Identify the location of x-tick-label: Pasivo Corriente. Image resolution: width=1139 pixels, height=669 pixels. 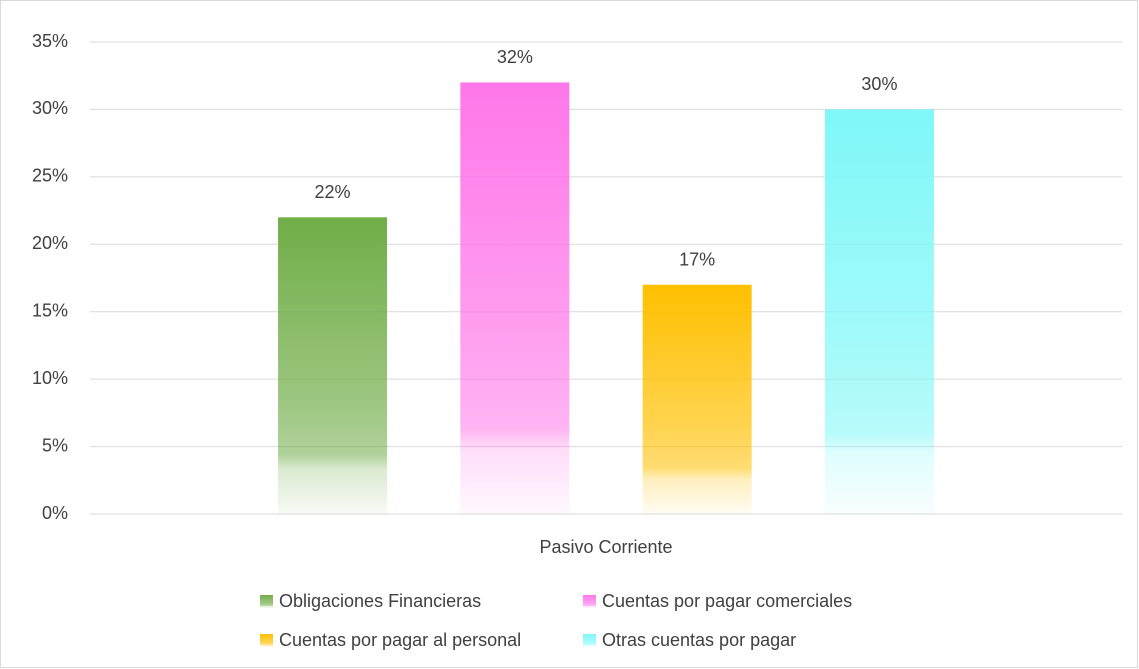
(605, 547).